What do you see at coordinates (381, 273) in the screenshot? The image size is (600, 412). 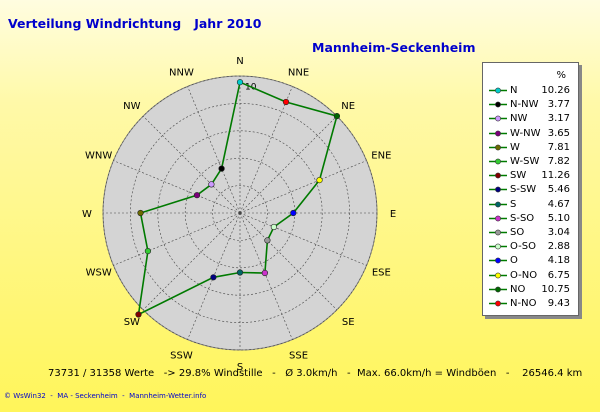 I see `direction-label: ESE` at bounding box center [381, 273].